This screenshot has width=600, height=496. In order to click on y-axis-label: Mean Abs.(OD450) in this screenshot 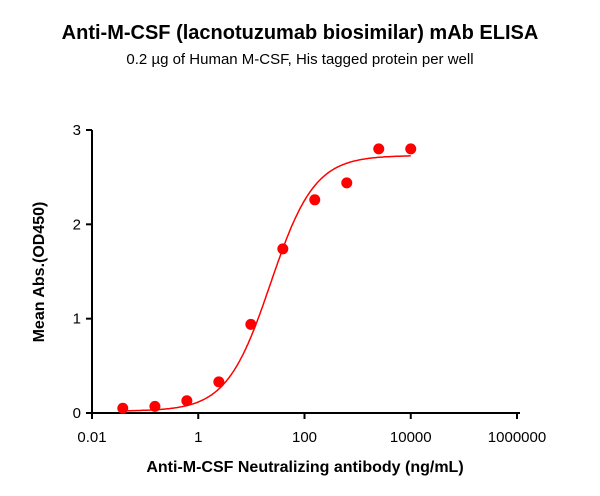, I will do `click(39, 272)`.